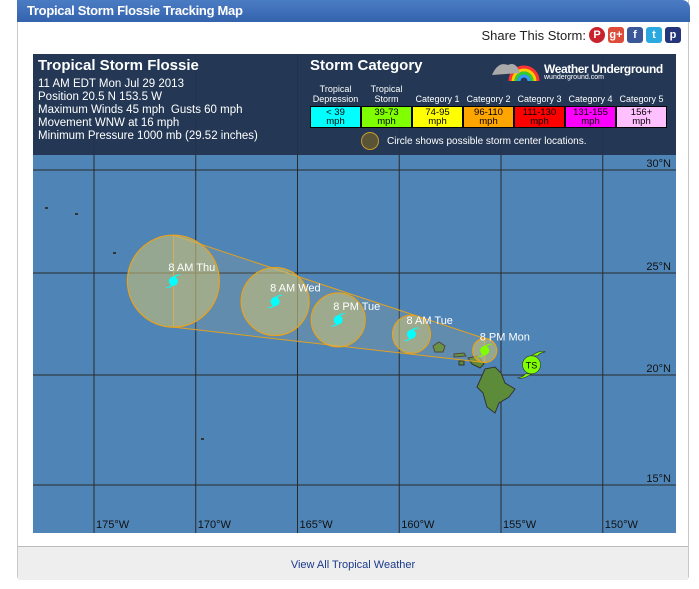  I want to click on category-name: Category 3, so click(539, 99).